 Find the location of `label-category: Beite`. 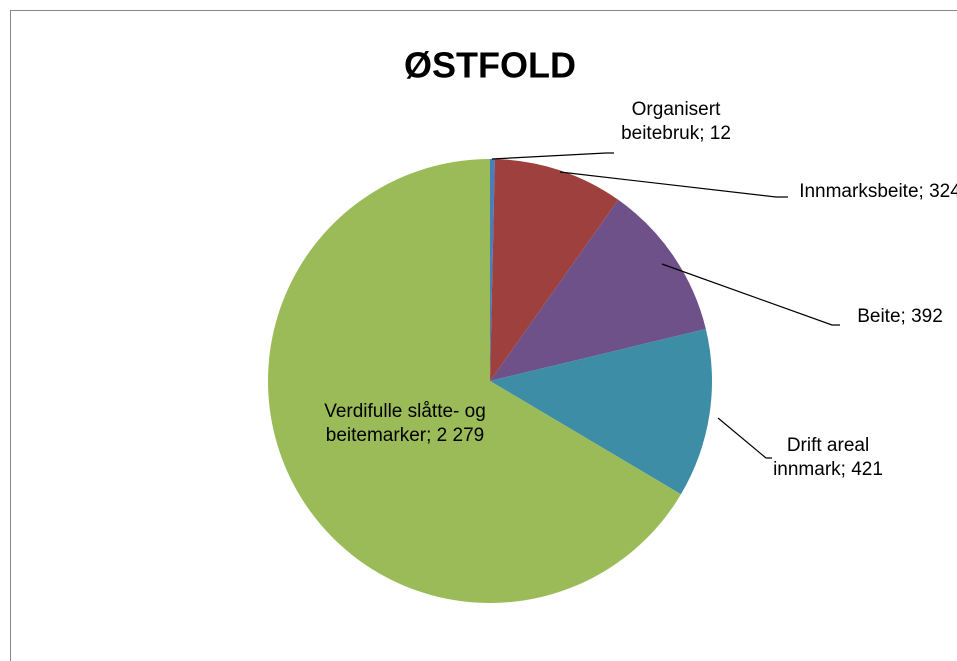

label-category: Beite is located at coordinates (879, 316).